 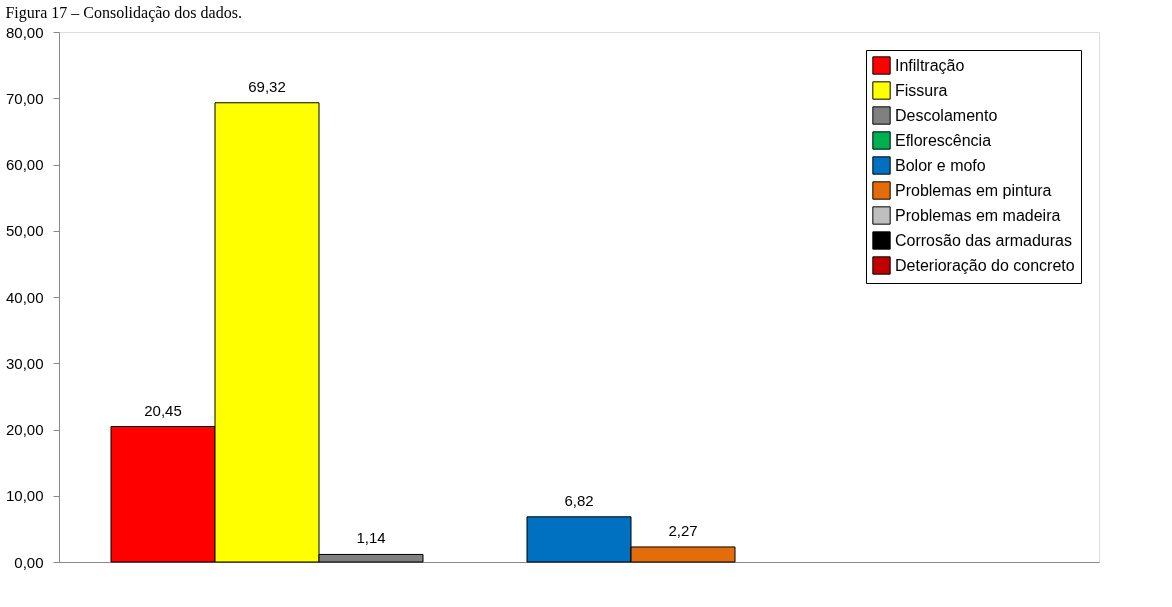 I want to click on legend-label: Bolor e mofo, so click(x=940, y=165).